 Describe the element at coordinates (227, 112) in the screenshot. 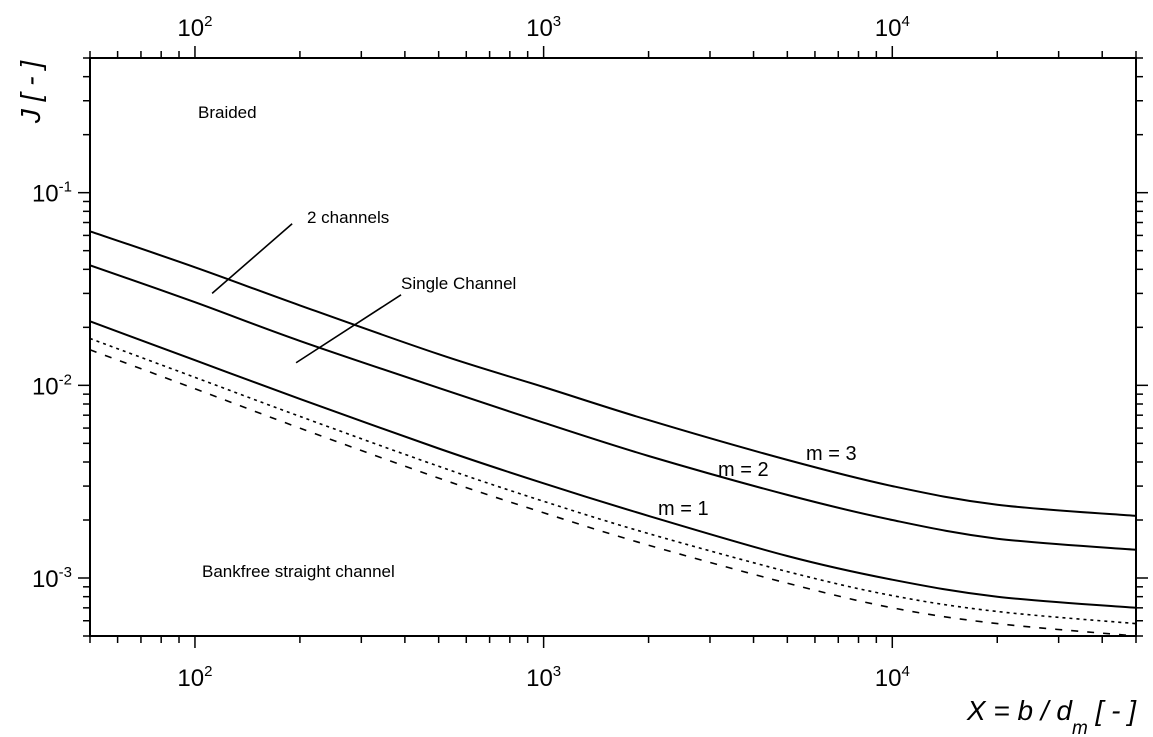

I see `label-braided: Braided` at that location.